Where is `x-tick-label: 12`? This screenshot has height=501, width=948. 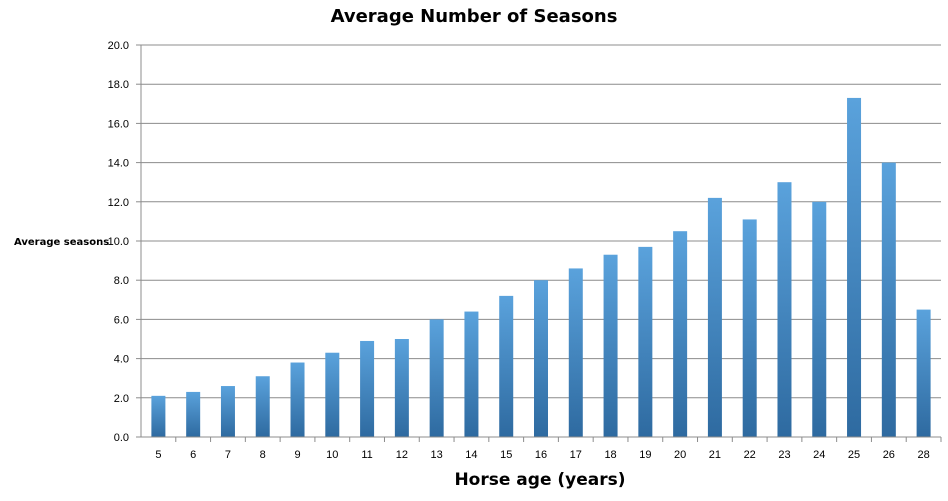 x-tick-label: 12 is located at coordinates (402, 455).